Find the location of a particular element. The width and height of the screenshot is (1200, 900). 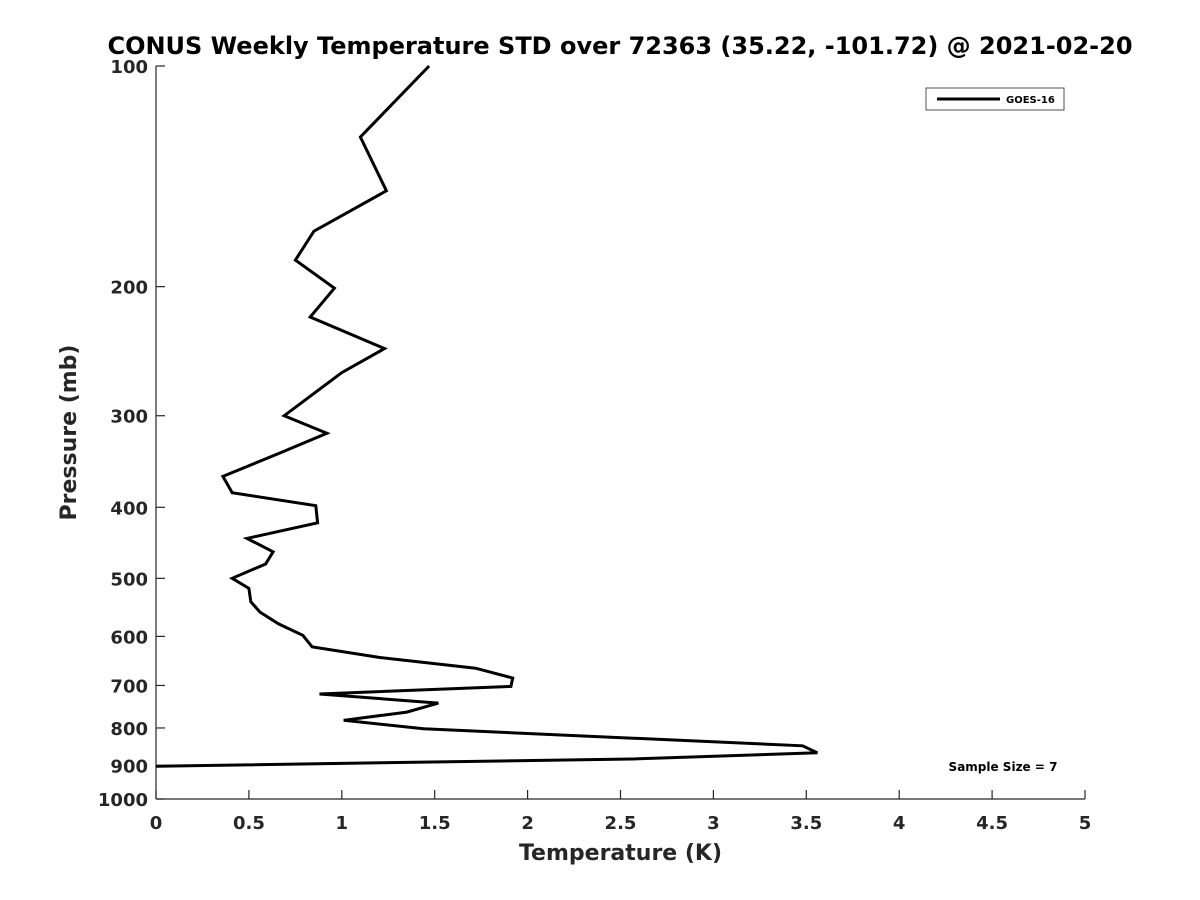

y-ticks: 100 200 300 400 500 600 700 800 900 1000 is located at coordinates (131, 434).